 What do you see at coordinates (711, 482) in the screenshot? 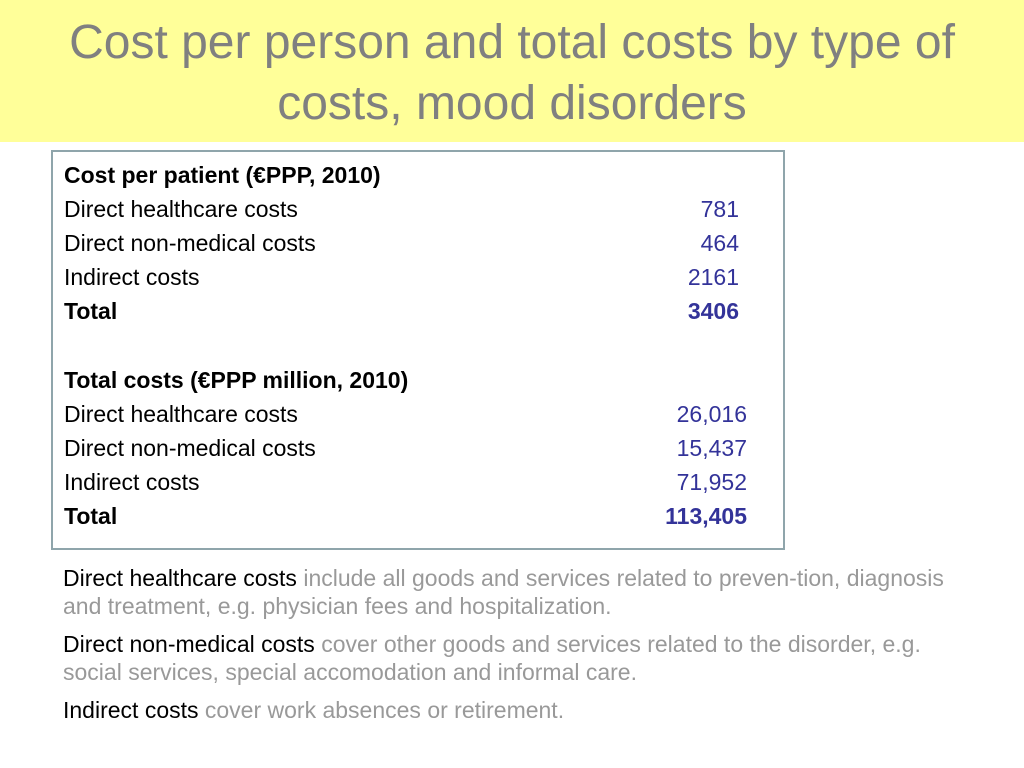
I see `total-costs-row-value-indirect: 71,952` at bounding box center [711, 482].